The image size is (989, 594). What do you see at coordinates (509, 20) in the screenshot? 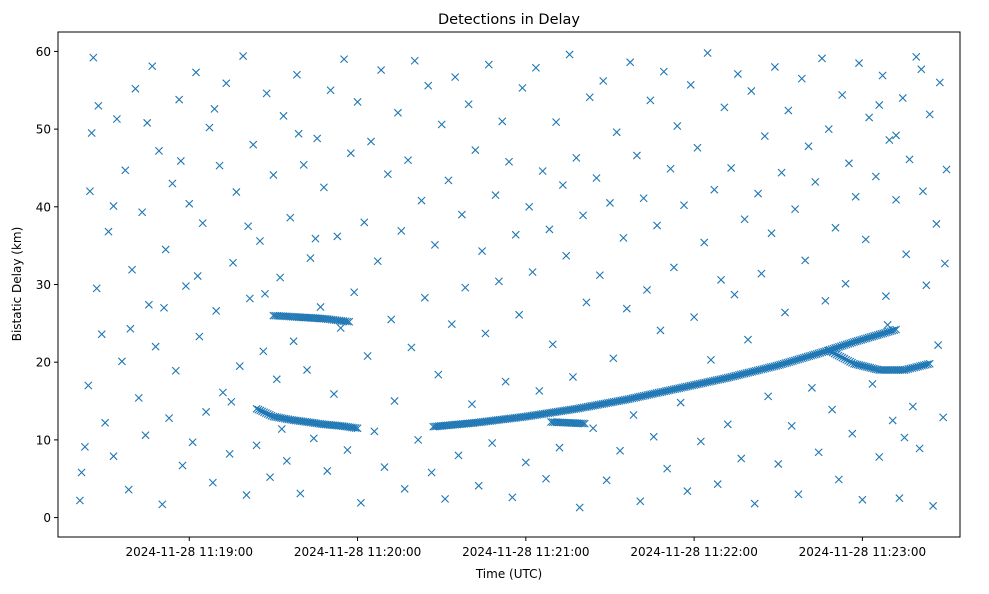
I see `chart-title: Detections in Delay` at bounding box center [509, 20].